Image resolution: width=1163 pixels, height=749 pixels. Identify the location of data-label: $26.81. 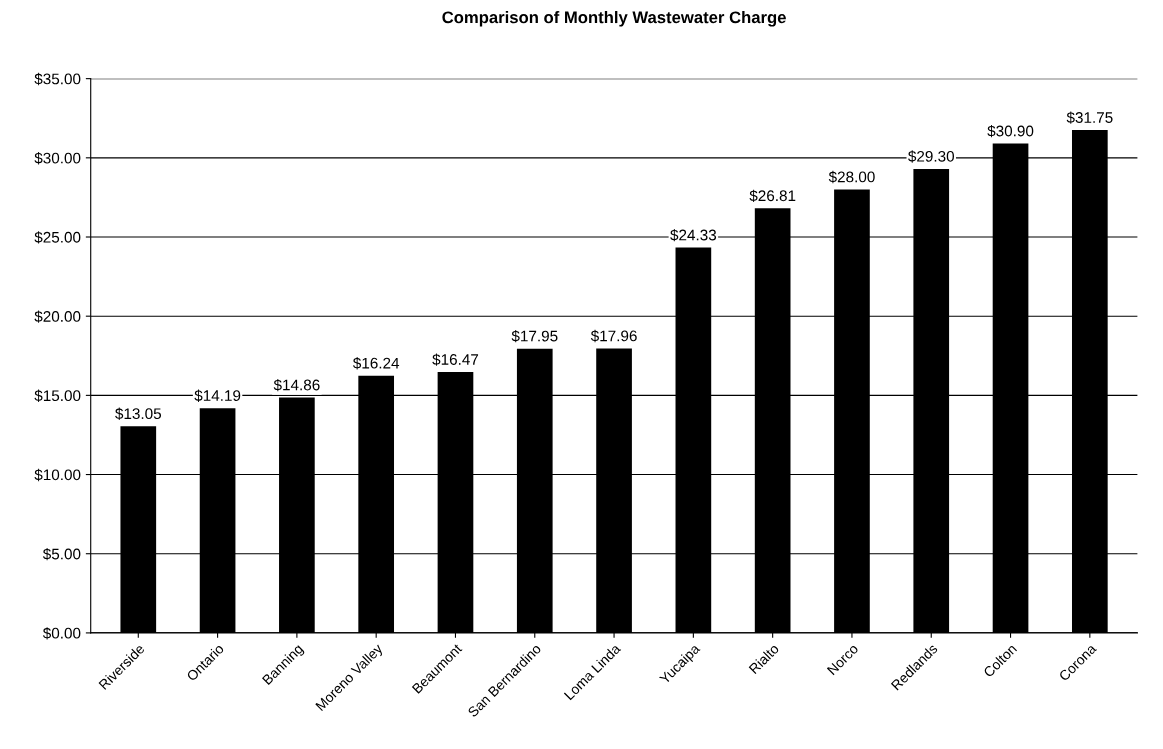
(772, 196).